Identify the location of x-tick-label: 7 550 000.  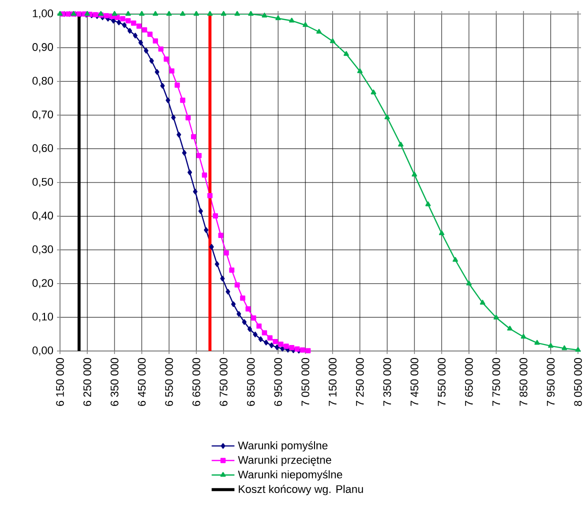
(442, 382).